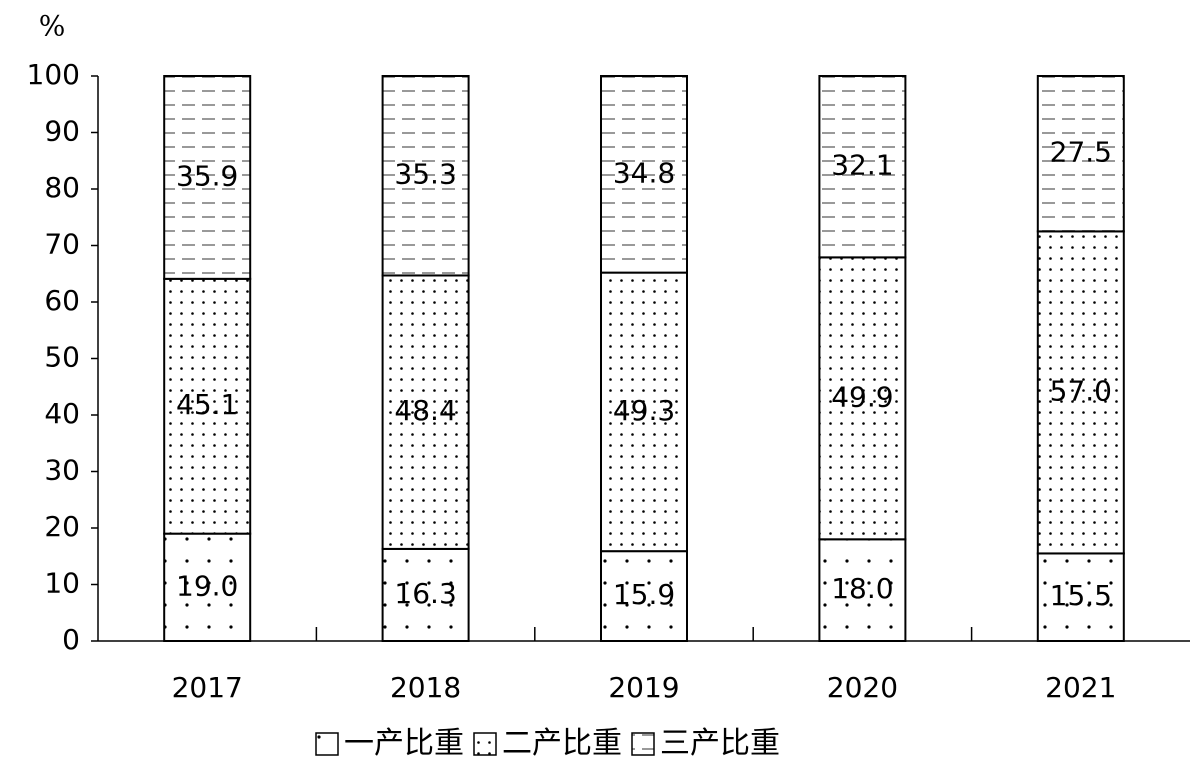 Image resolution: width=1198 pixels, height=772 pixels. What do you see at coordinates (62, 187) in the screenshot?
I see `y-tick-label: 80` at bounding box center [62, 187].